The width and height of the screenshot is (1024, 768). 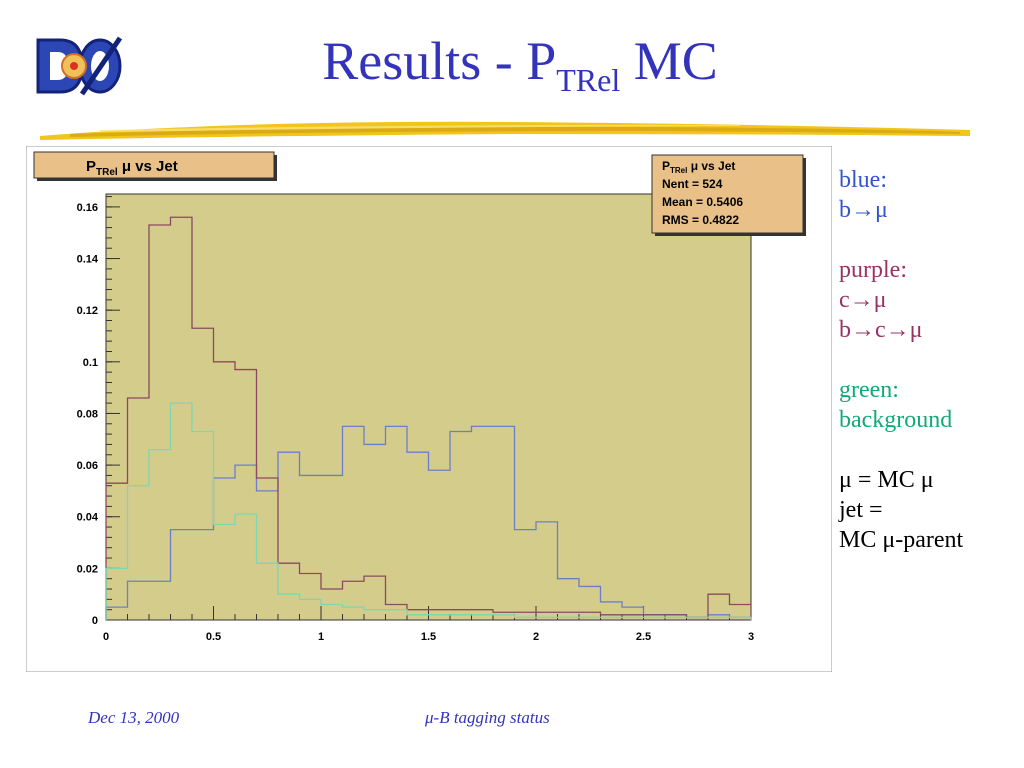 I want to click on y-tick-label: 0.04, so click(x=88, y=518).